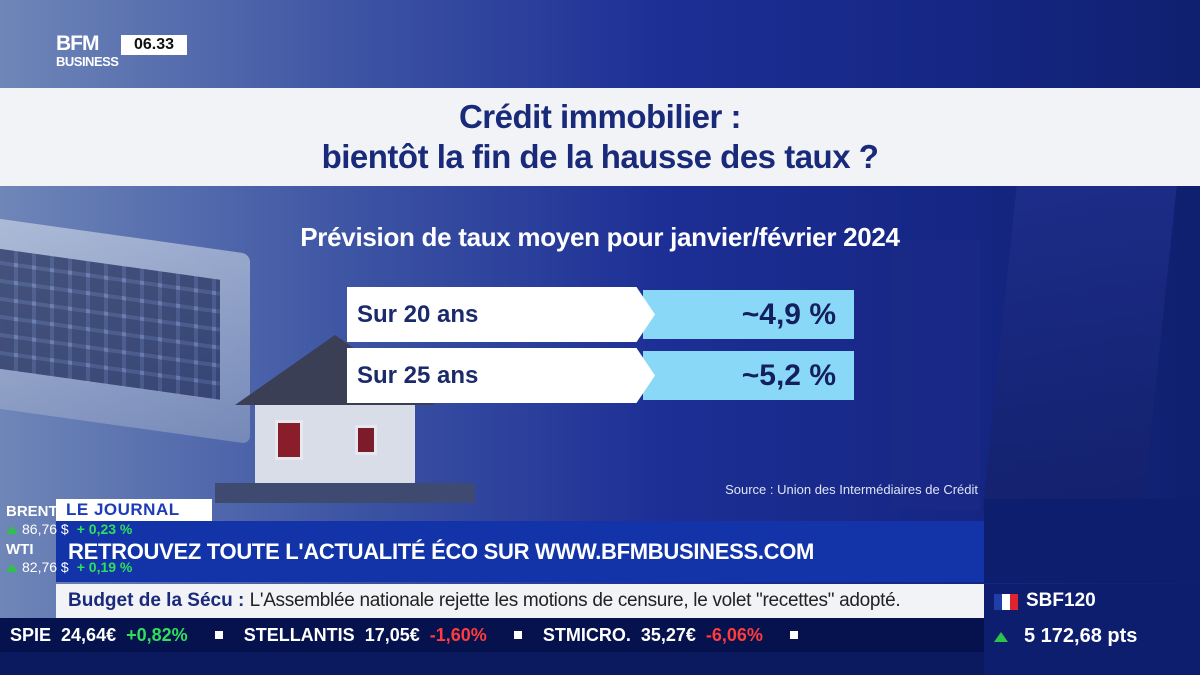 The image size is (1200, 675). I want to click on rate-value: ~4,9 %, so click(748, 314).